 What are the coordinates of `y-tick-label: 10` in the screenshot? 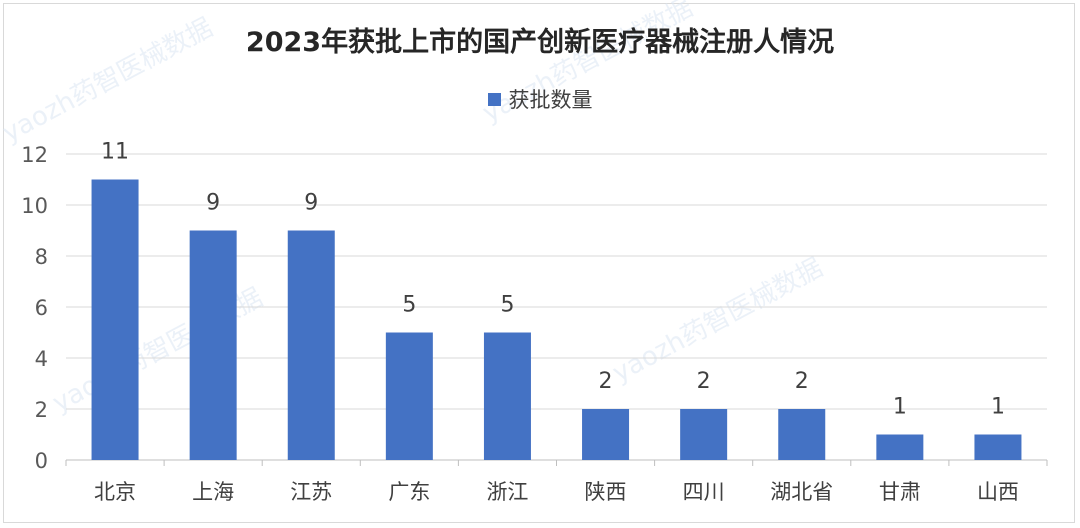 It's located at (34, 206).